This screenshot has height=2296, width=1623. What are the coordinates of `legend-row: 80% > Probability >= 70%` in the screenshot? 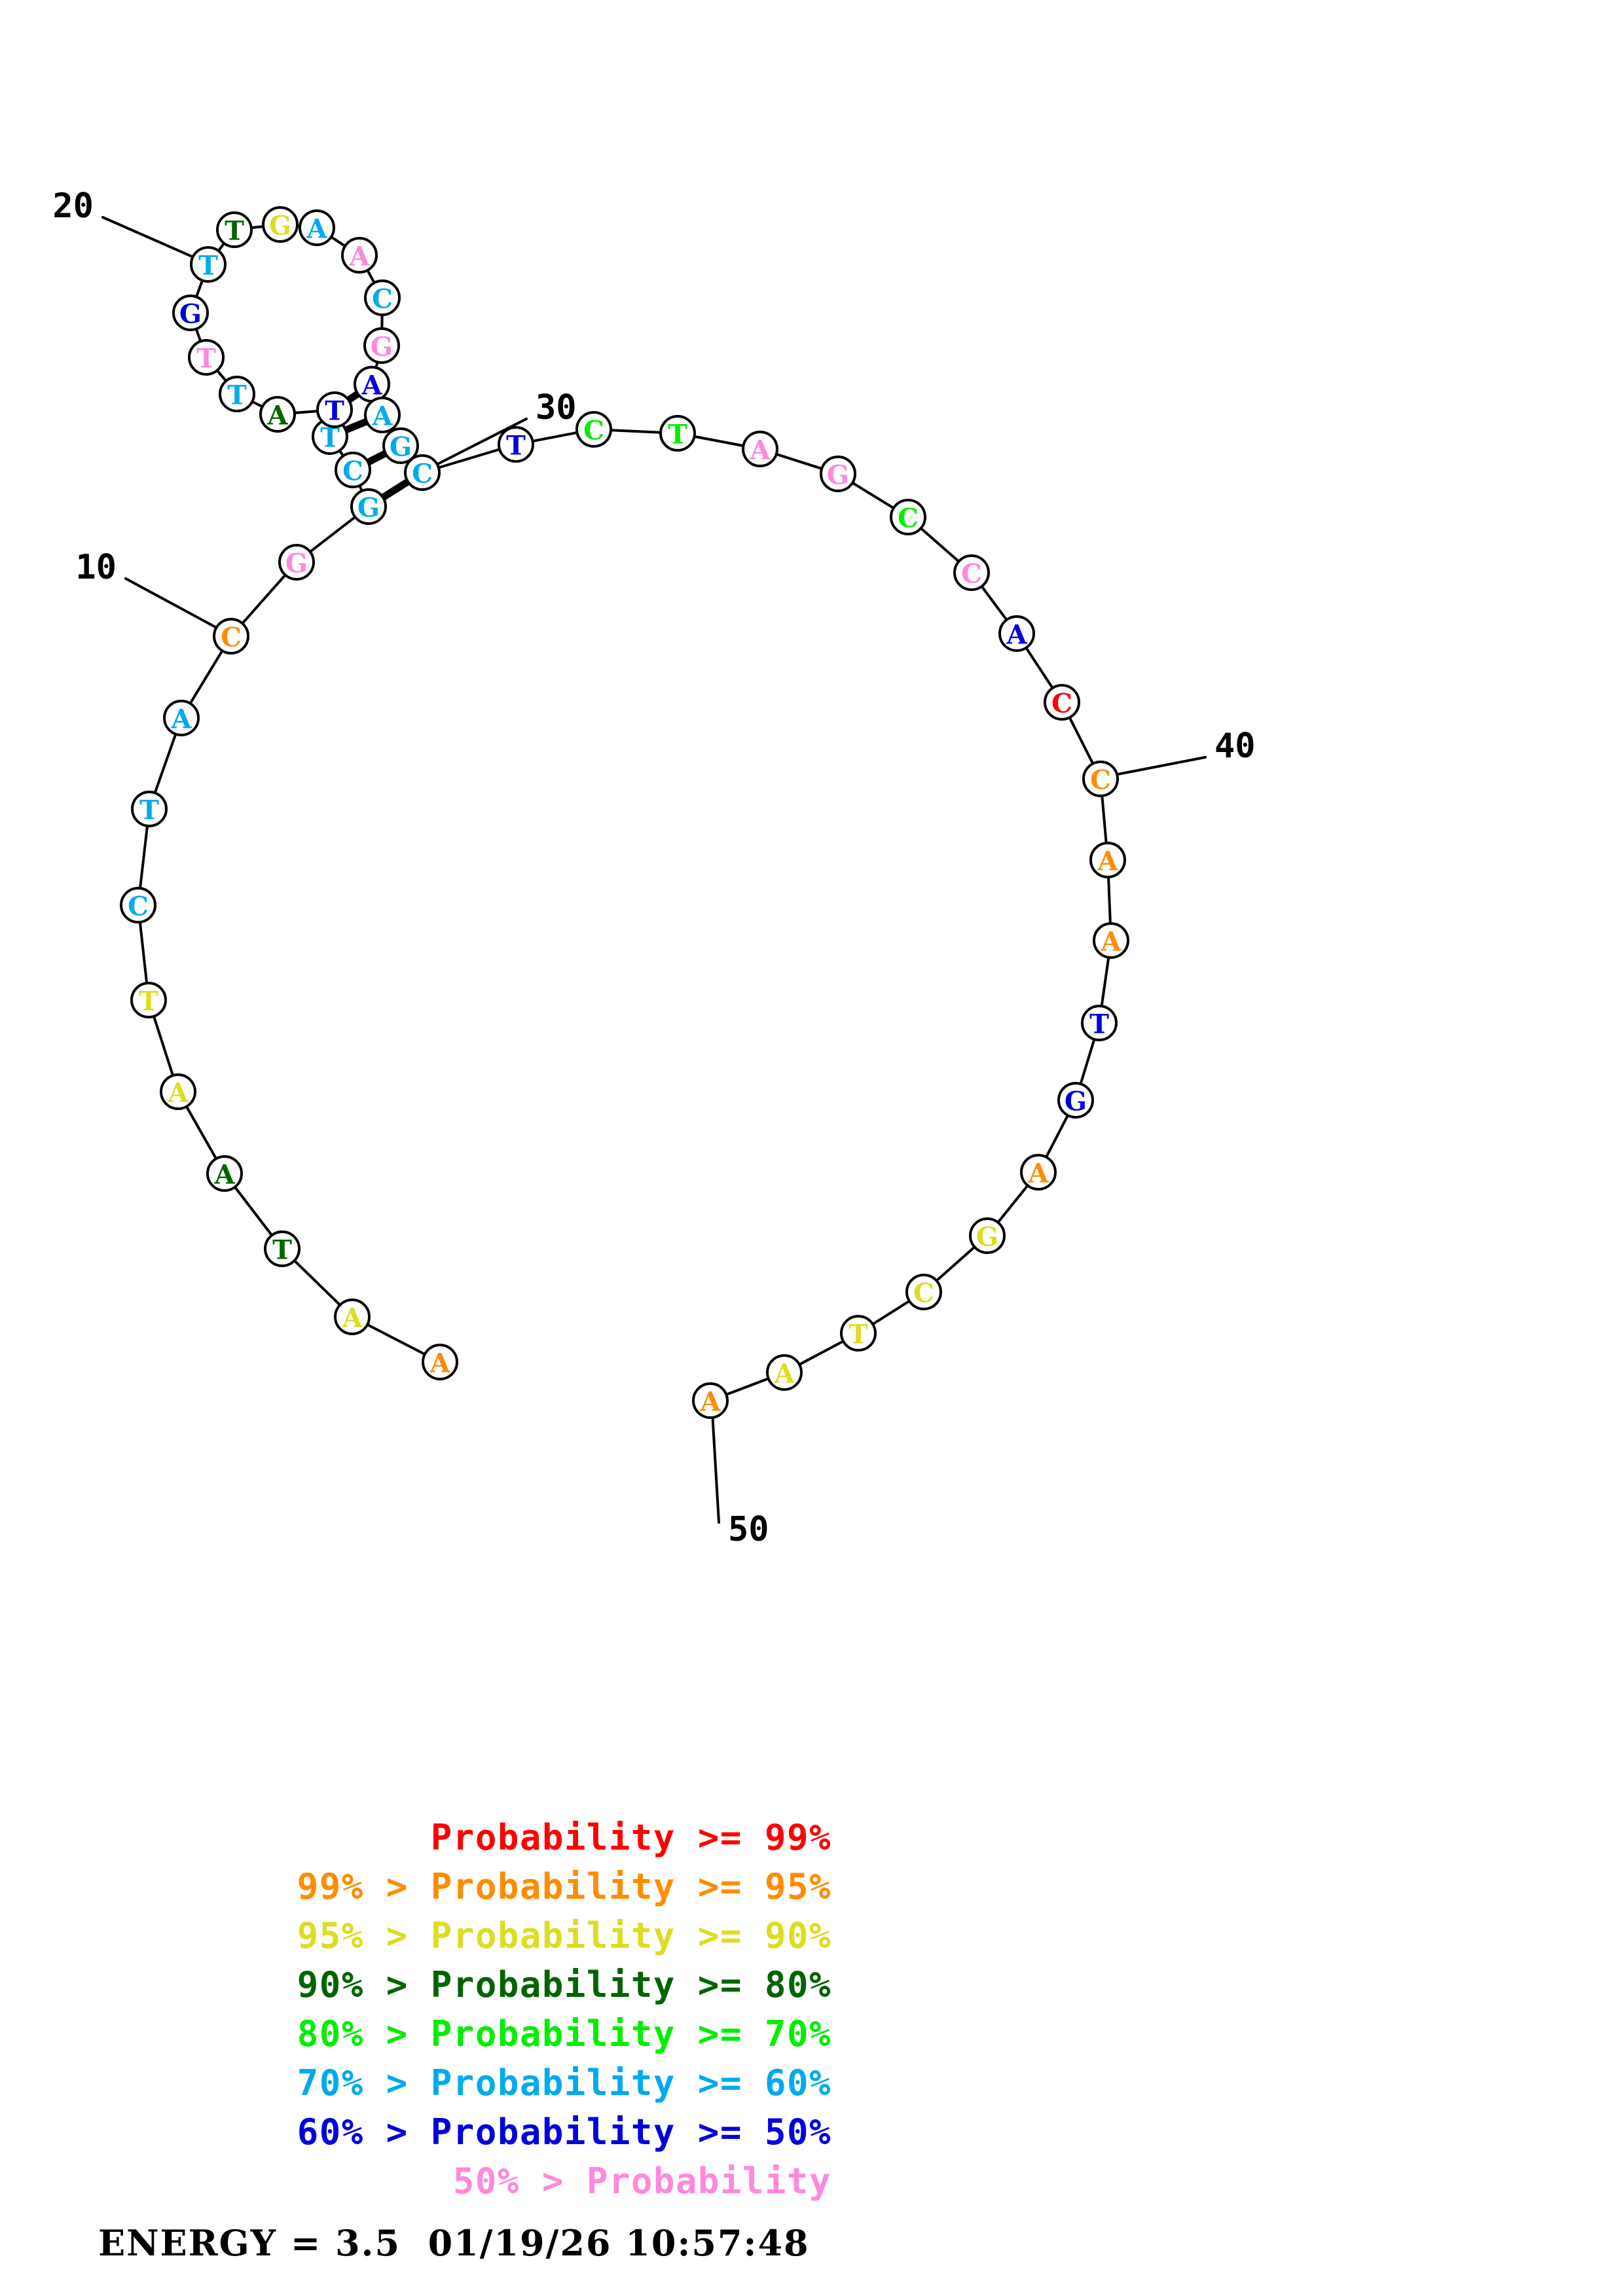 It's located at (564, 2033).